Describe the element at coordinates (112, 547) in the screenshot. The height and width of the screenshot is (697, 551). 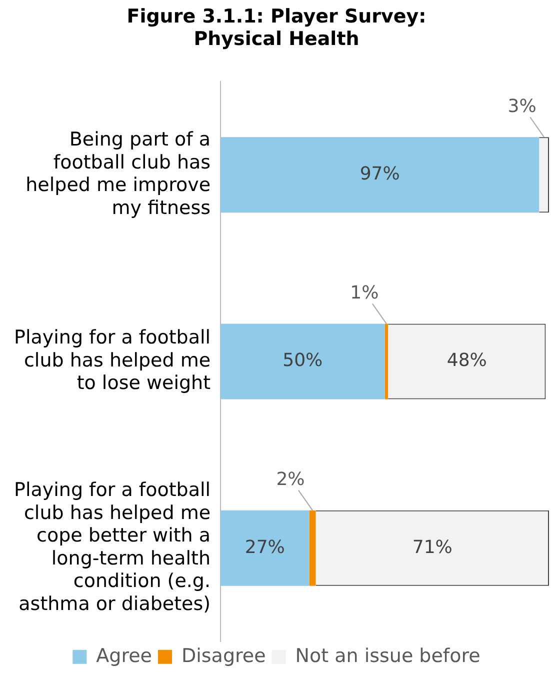
I see `y-tick-label: Playing for a football club has helped me cope better with a long-term health condition (e.g. asthma or diabetes)` at that location.